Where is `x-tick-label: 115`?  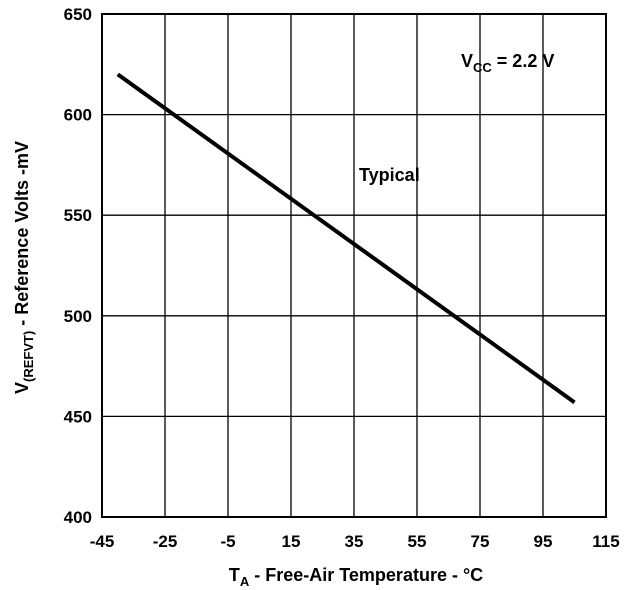 x-tick-label: 115 is located at coordinates (605, 541).